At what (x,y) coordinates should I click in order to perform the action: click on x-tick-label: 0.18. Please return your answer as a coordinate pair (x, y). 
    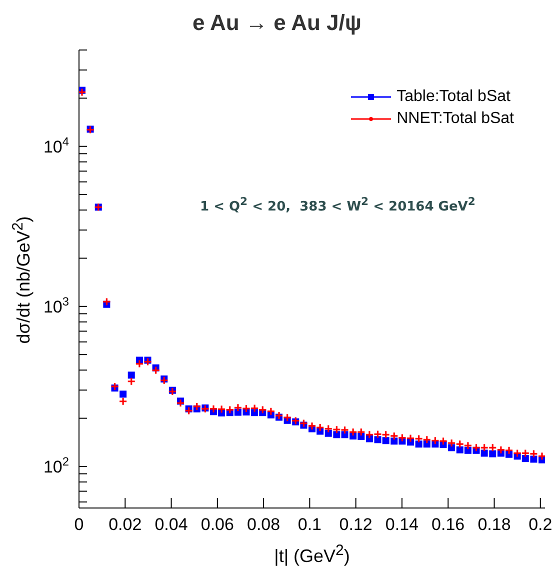
    Looking at the image, I should click on (494, 524).